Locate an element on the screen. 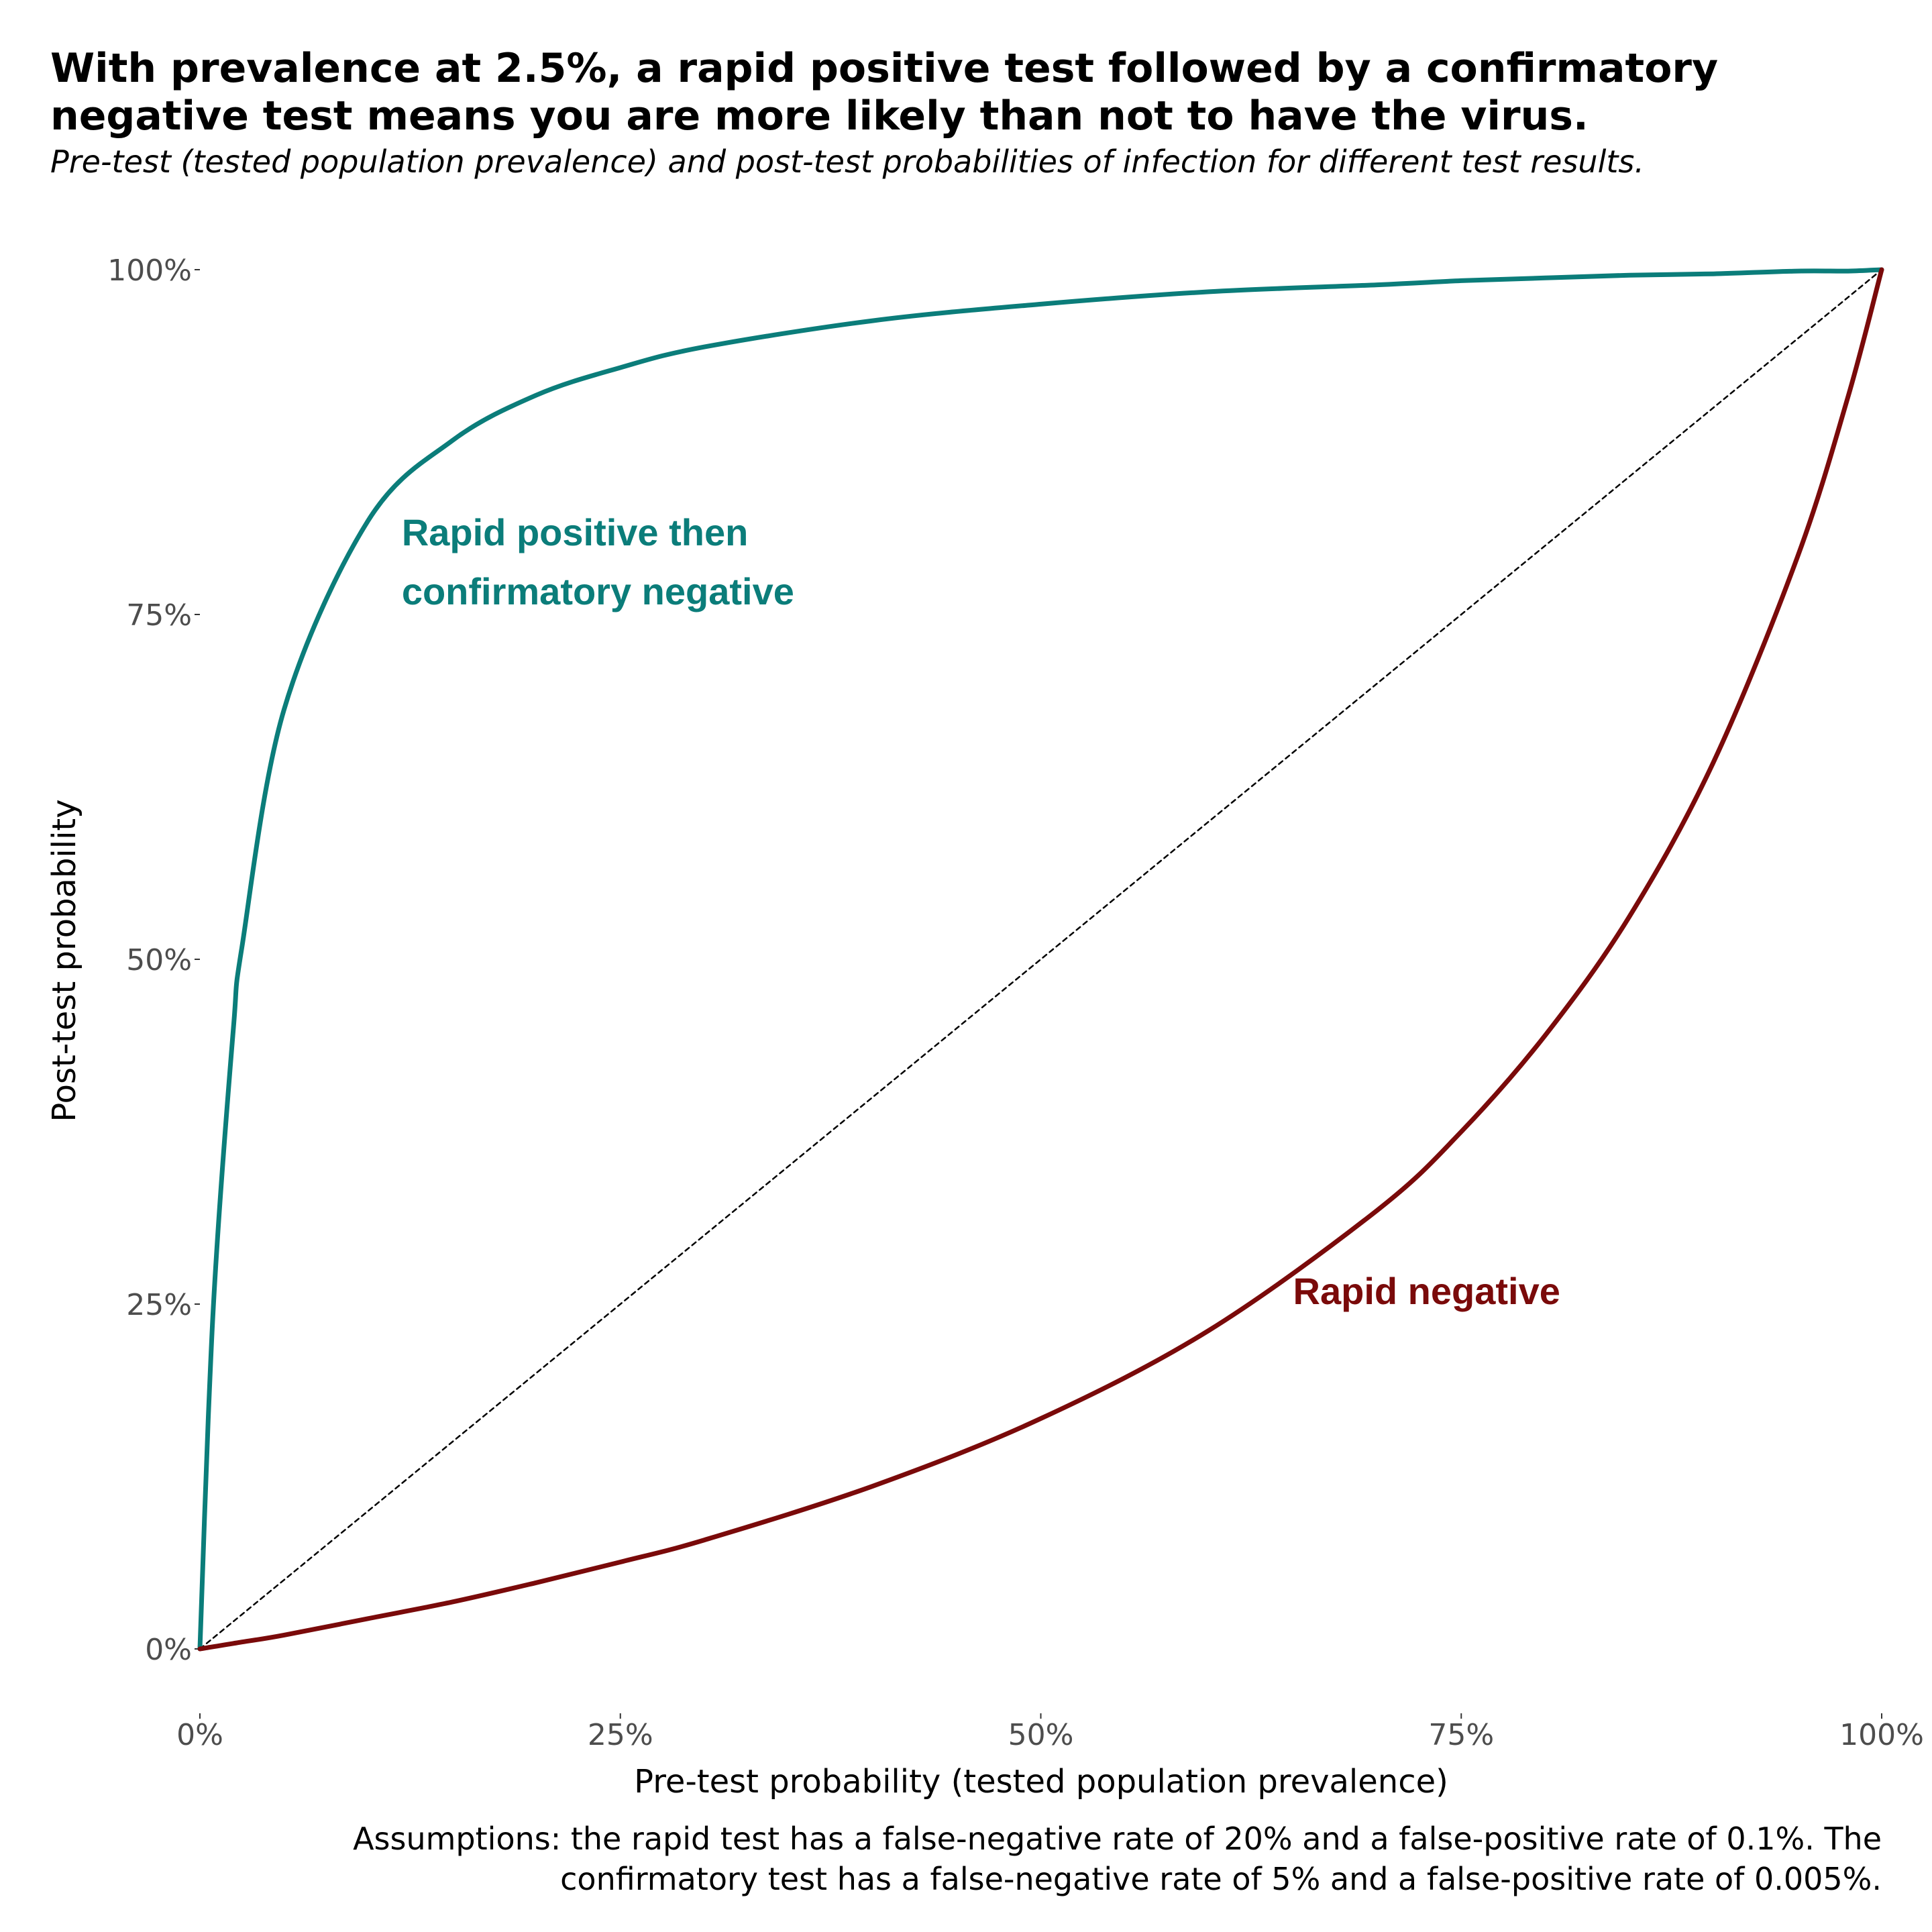  x-tick-label: 50% is located at coordinates (1041, 1735).